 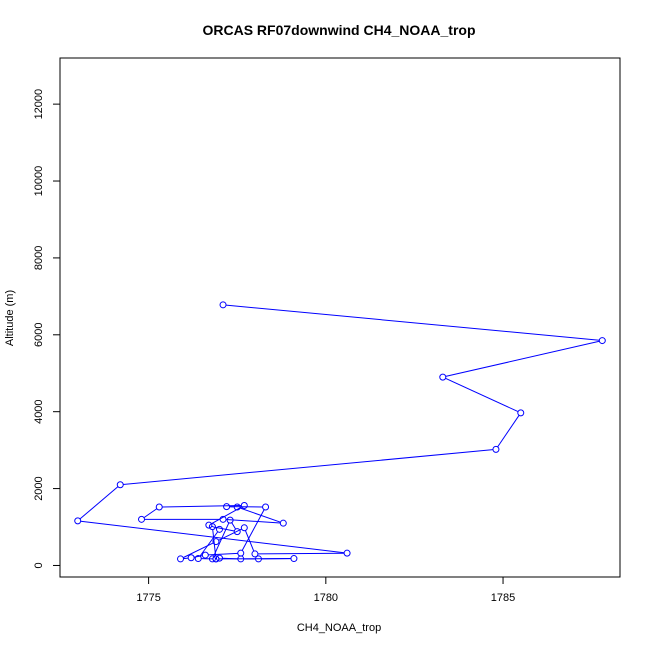 What do you see at coordinates (148, 598) in the screenshot?
I see `x-tick-label: 1775` at bounding box center [148, 598].